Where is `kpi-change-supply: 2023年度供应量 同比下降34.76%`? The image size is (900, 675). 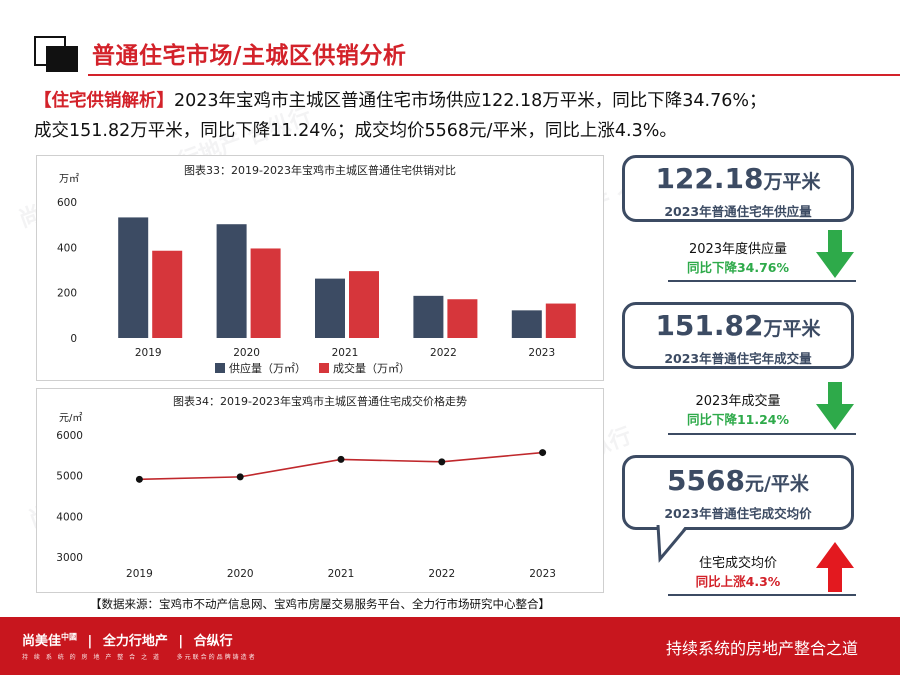 kpi-change-supply: 2023年度供应量 同比下降34.76% is located at coordinates (738, 257).